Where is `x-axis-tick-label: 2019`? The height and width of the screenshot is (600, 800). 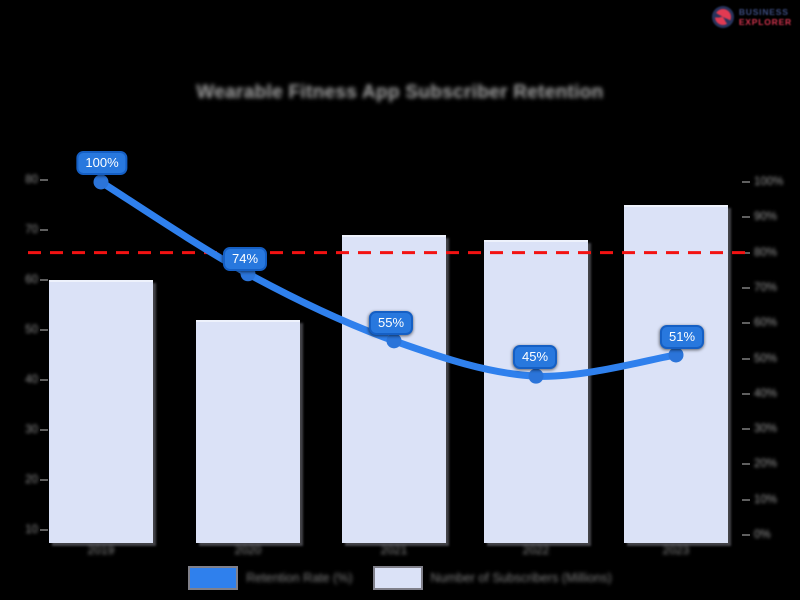
x-axis-tick-label: 2019 is located at coordinates (101, 550).